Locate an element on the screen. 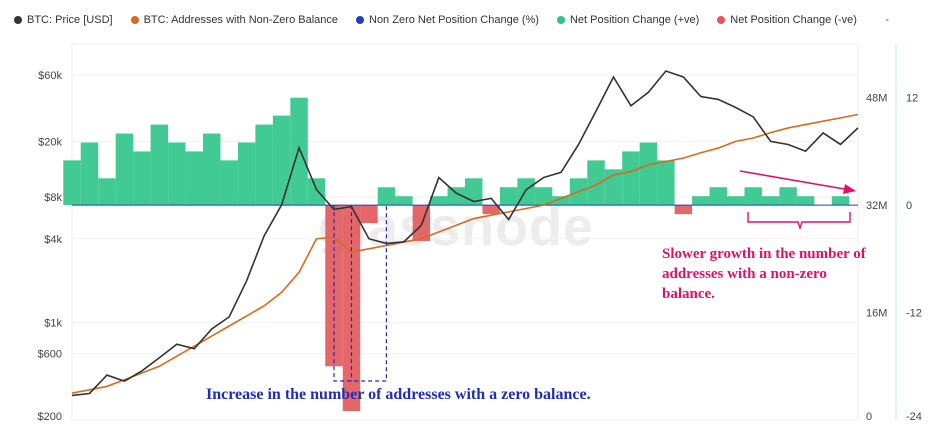 This screenshot has width=949, height=425. legend-item-positive: Net Position Change (+ve) is located at coordinates (628, 20).